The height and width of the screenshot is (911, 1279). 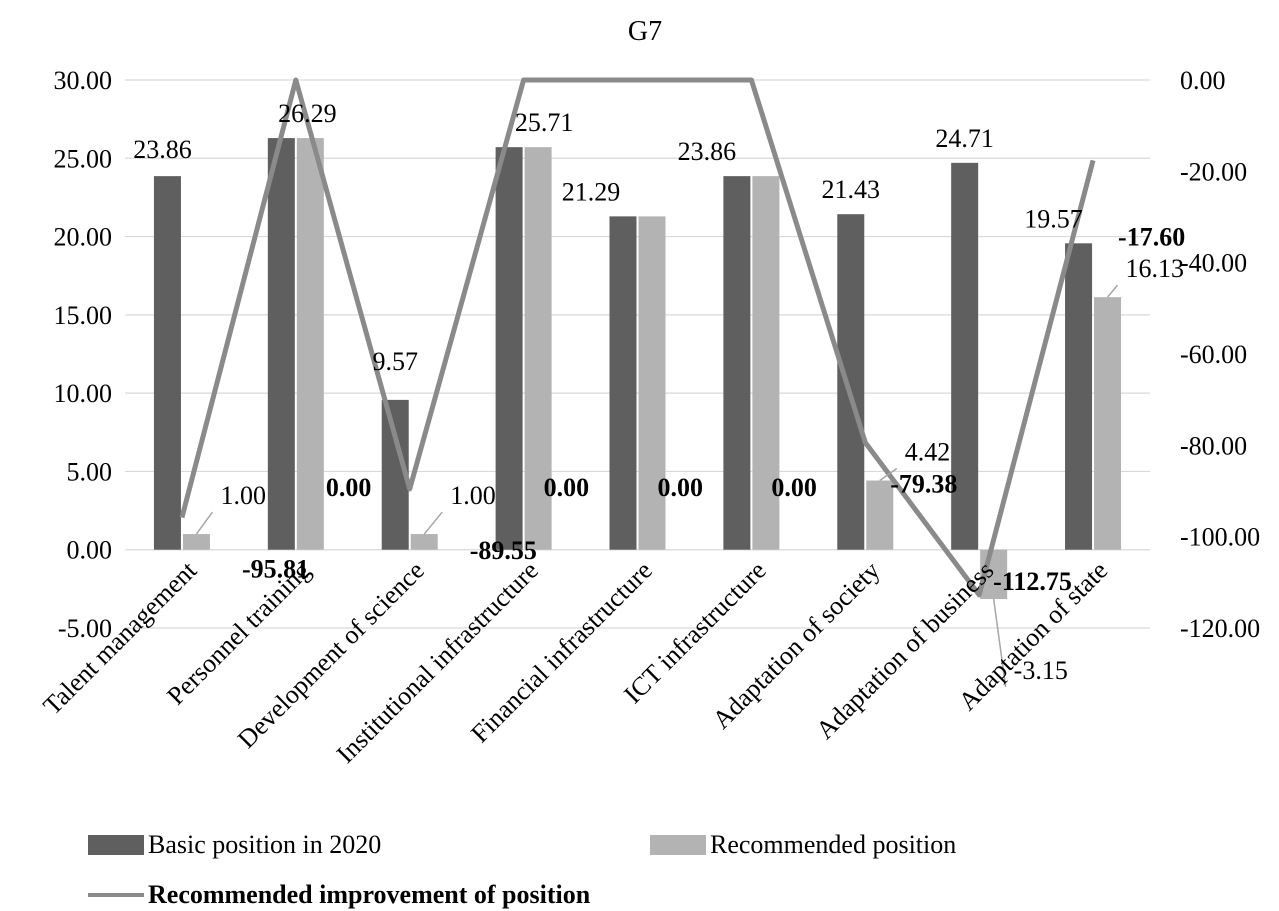 What do you see at coordinates (437, 662) in the screenshot?
I see `category-label: Institutional infrastructure` at bounding box center [437, 662].